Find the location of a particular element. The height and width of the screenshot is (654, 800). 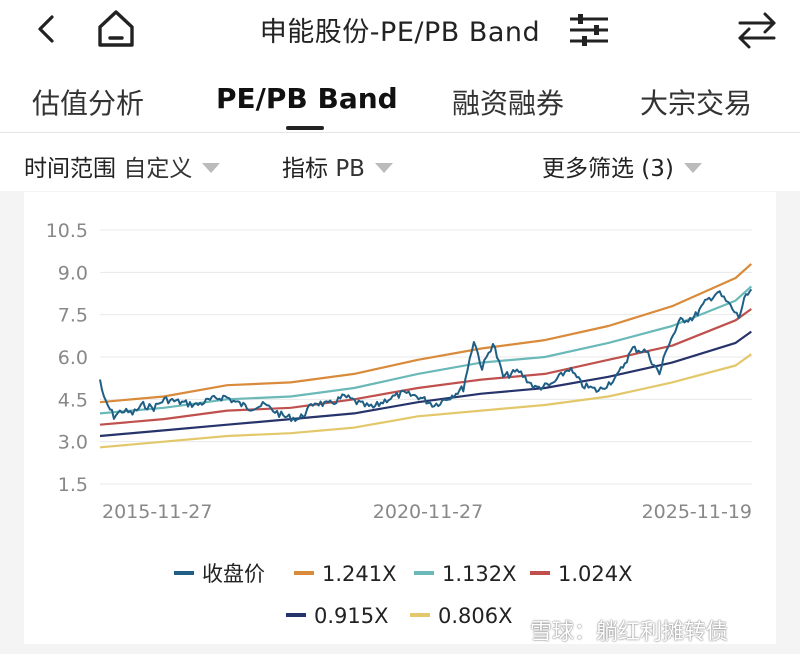

tab-margin-trading: 融资融券 is located at coordinates (508, 103).